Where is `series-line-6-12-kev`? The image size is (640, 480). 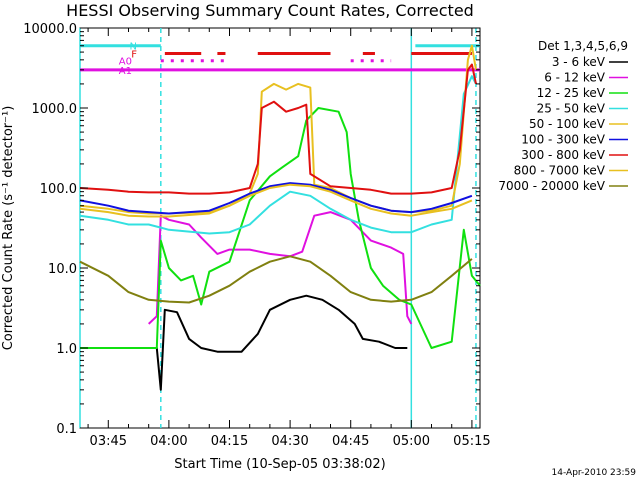
series-line-6-12-kev is located at coordinates (280, 268).